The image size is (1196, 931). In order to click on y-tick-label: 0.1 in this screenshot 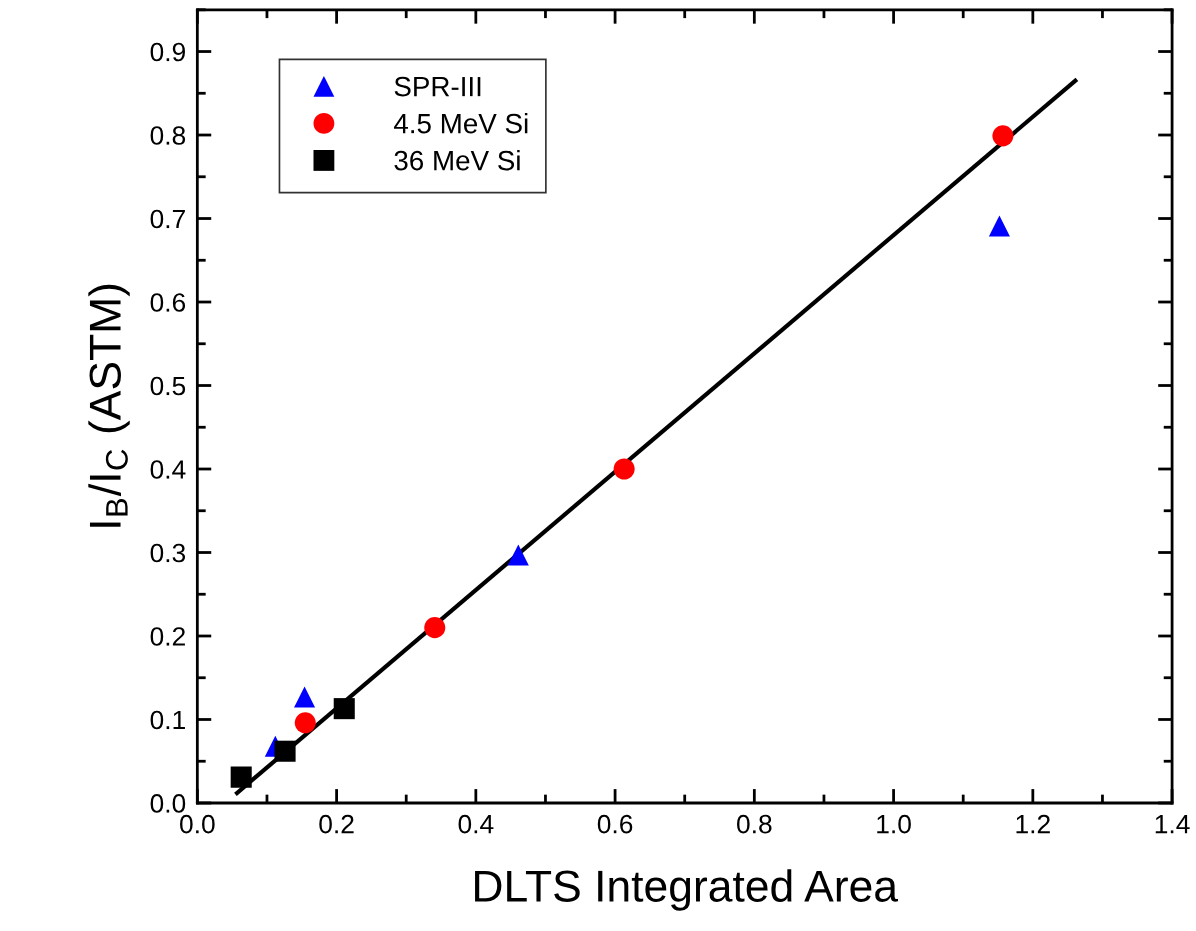, I will do `click(167, 720)`.